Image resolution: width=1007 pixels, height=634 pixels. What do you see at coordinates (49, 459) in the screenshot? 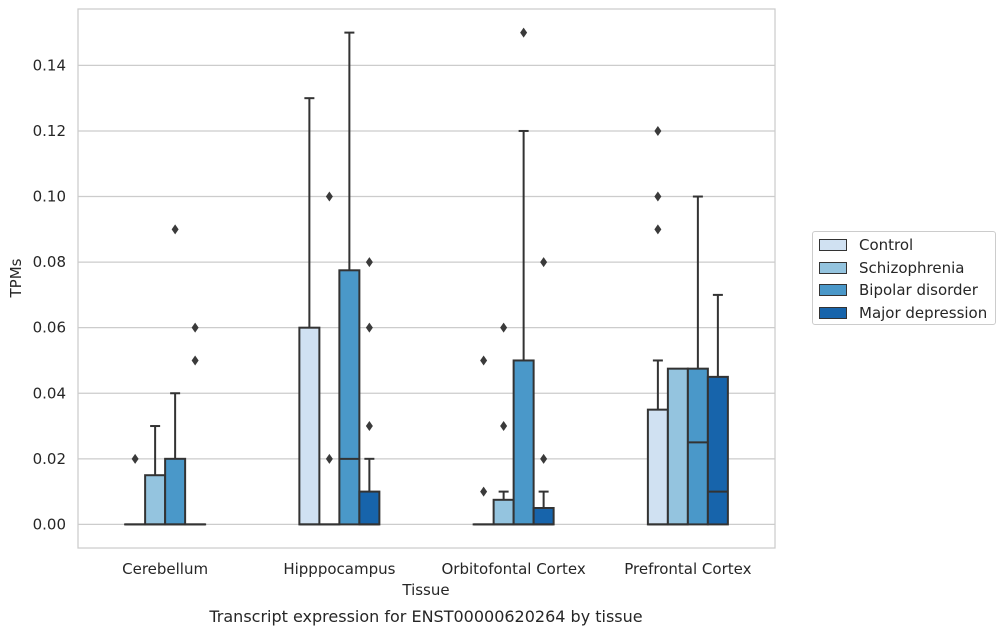
I see `y-tick-label: 0.02` at bounding box center [49, 459].